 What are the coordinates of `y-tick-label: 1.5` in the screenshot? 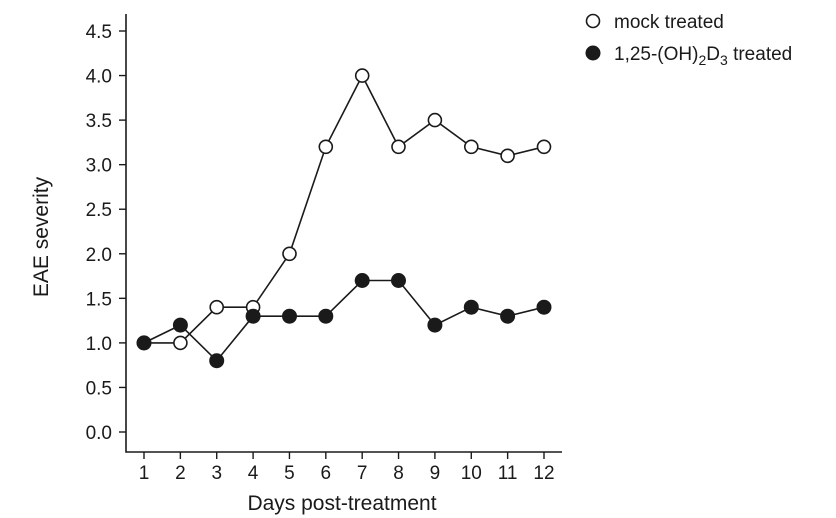 It's located at (99, 299).